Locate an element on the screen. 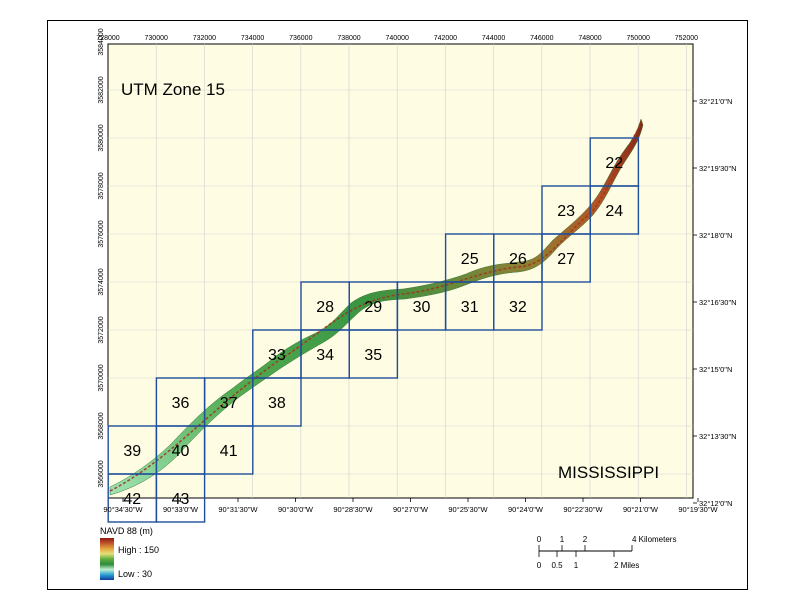 This screenshot has height=612, width=792. legend-low-label: Low : 30 is located at coordinates (135, 574).